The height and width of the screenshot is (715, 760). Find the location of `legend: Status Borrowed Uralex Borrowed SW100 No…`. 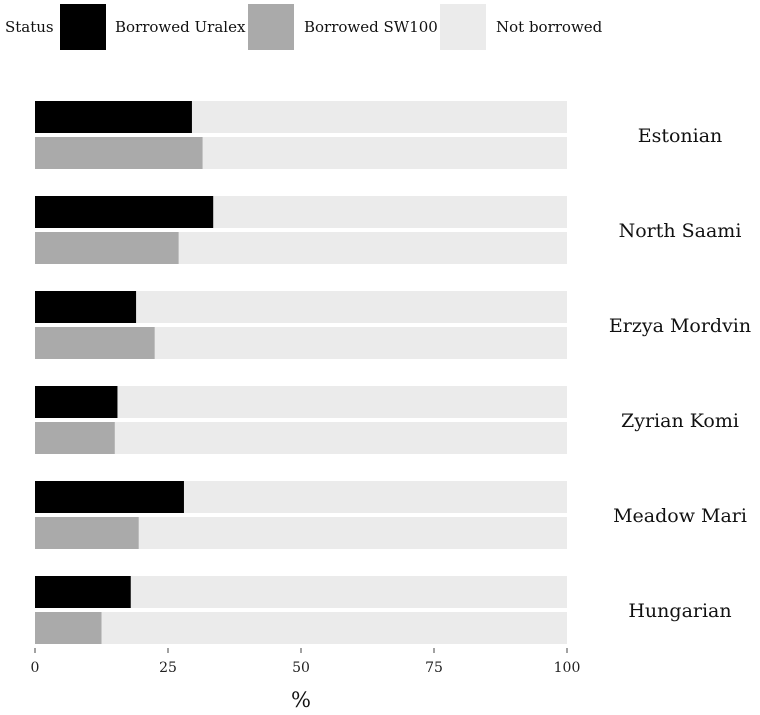

legend: Status Borrowed Uralex Borrowed SW100 No… is located at coordinates (380, 28).